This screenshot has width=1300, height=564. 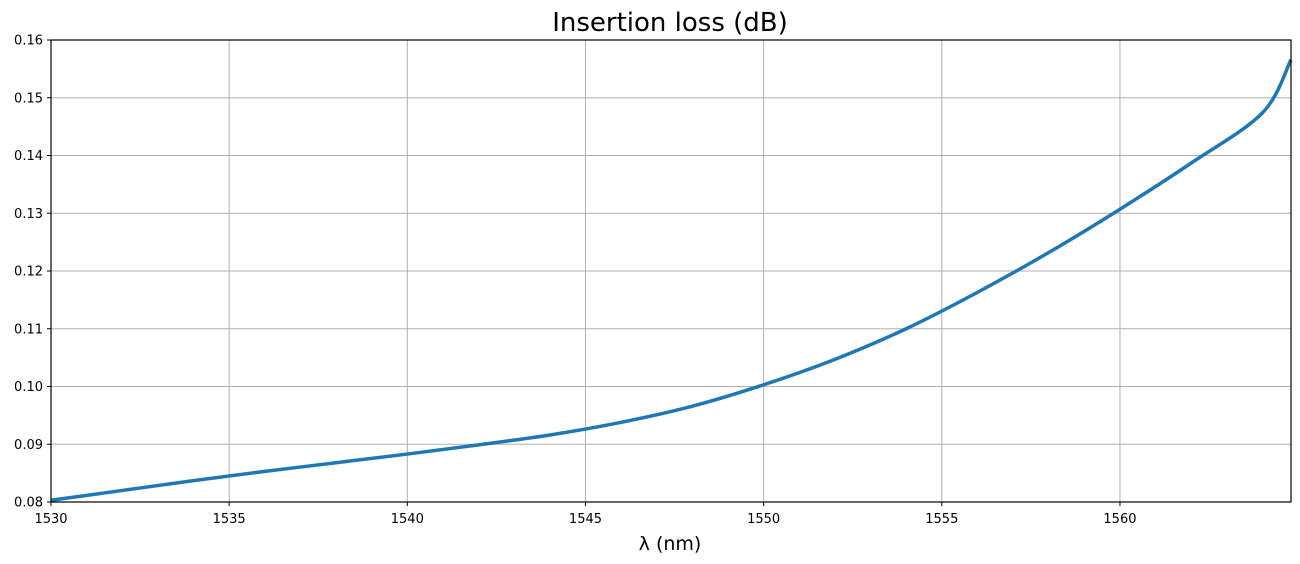 What do you see at coordinates (585, 519) in the screenshot?
I see `x-tick-label: 1545` at bounding box center [585, 519].